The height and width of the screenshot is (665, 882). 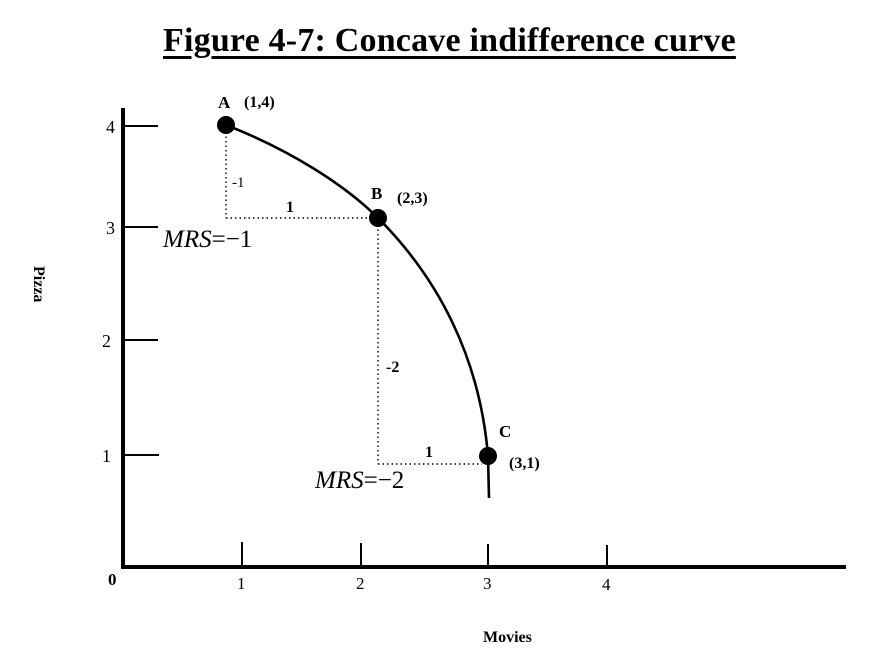 I want to click on point-a-coord: (1,4), so click(x=259, y=102).